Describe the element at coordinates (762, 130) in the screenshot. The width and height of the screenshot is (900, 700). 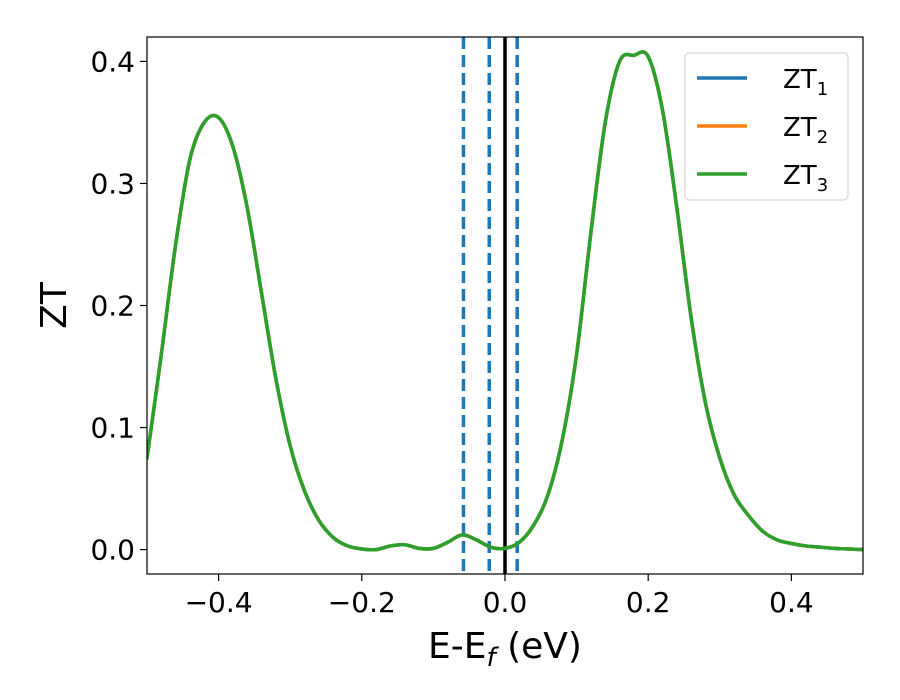
I see `legend-item: ZT2` at that location.